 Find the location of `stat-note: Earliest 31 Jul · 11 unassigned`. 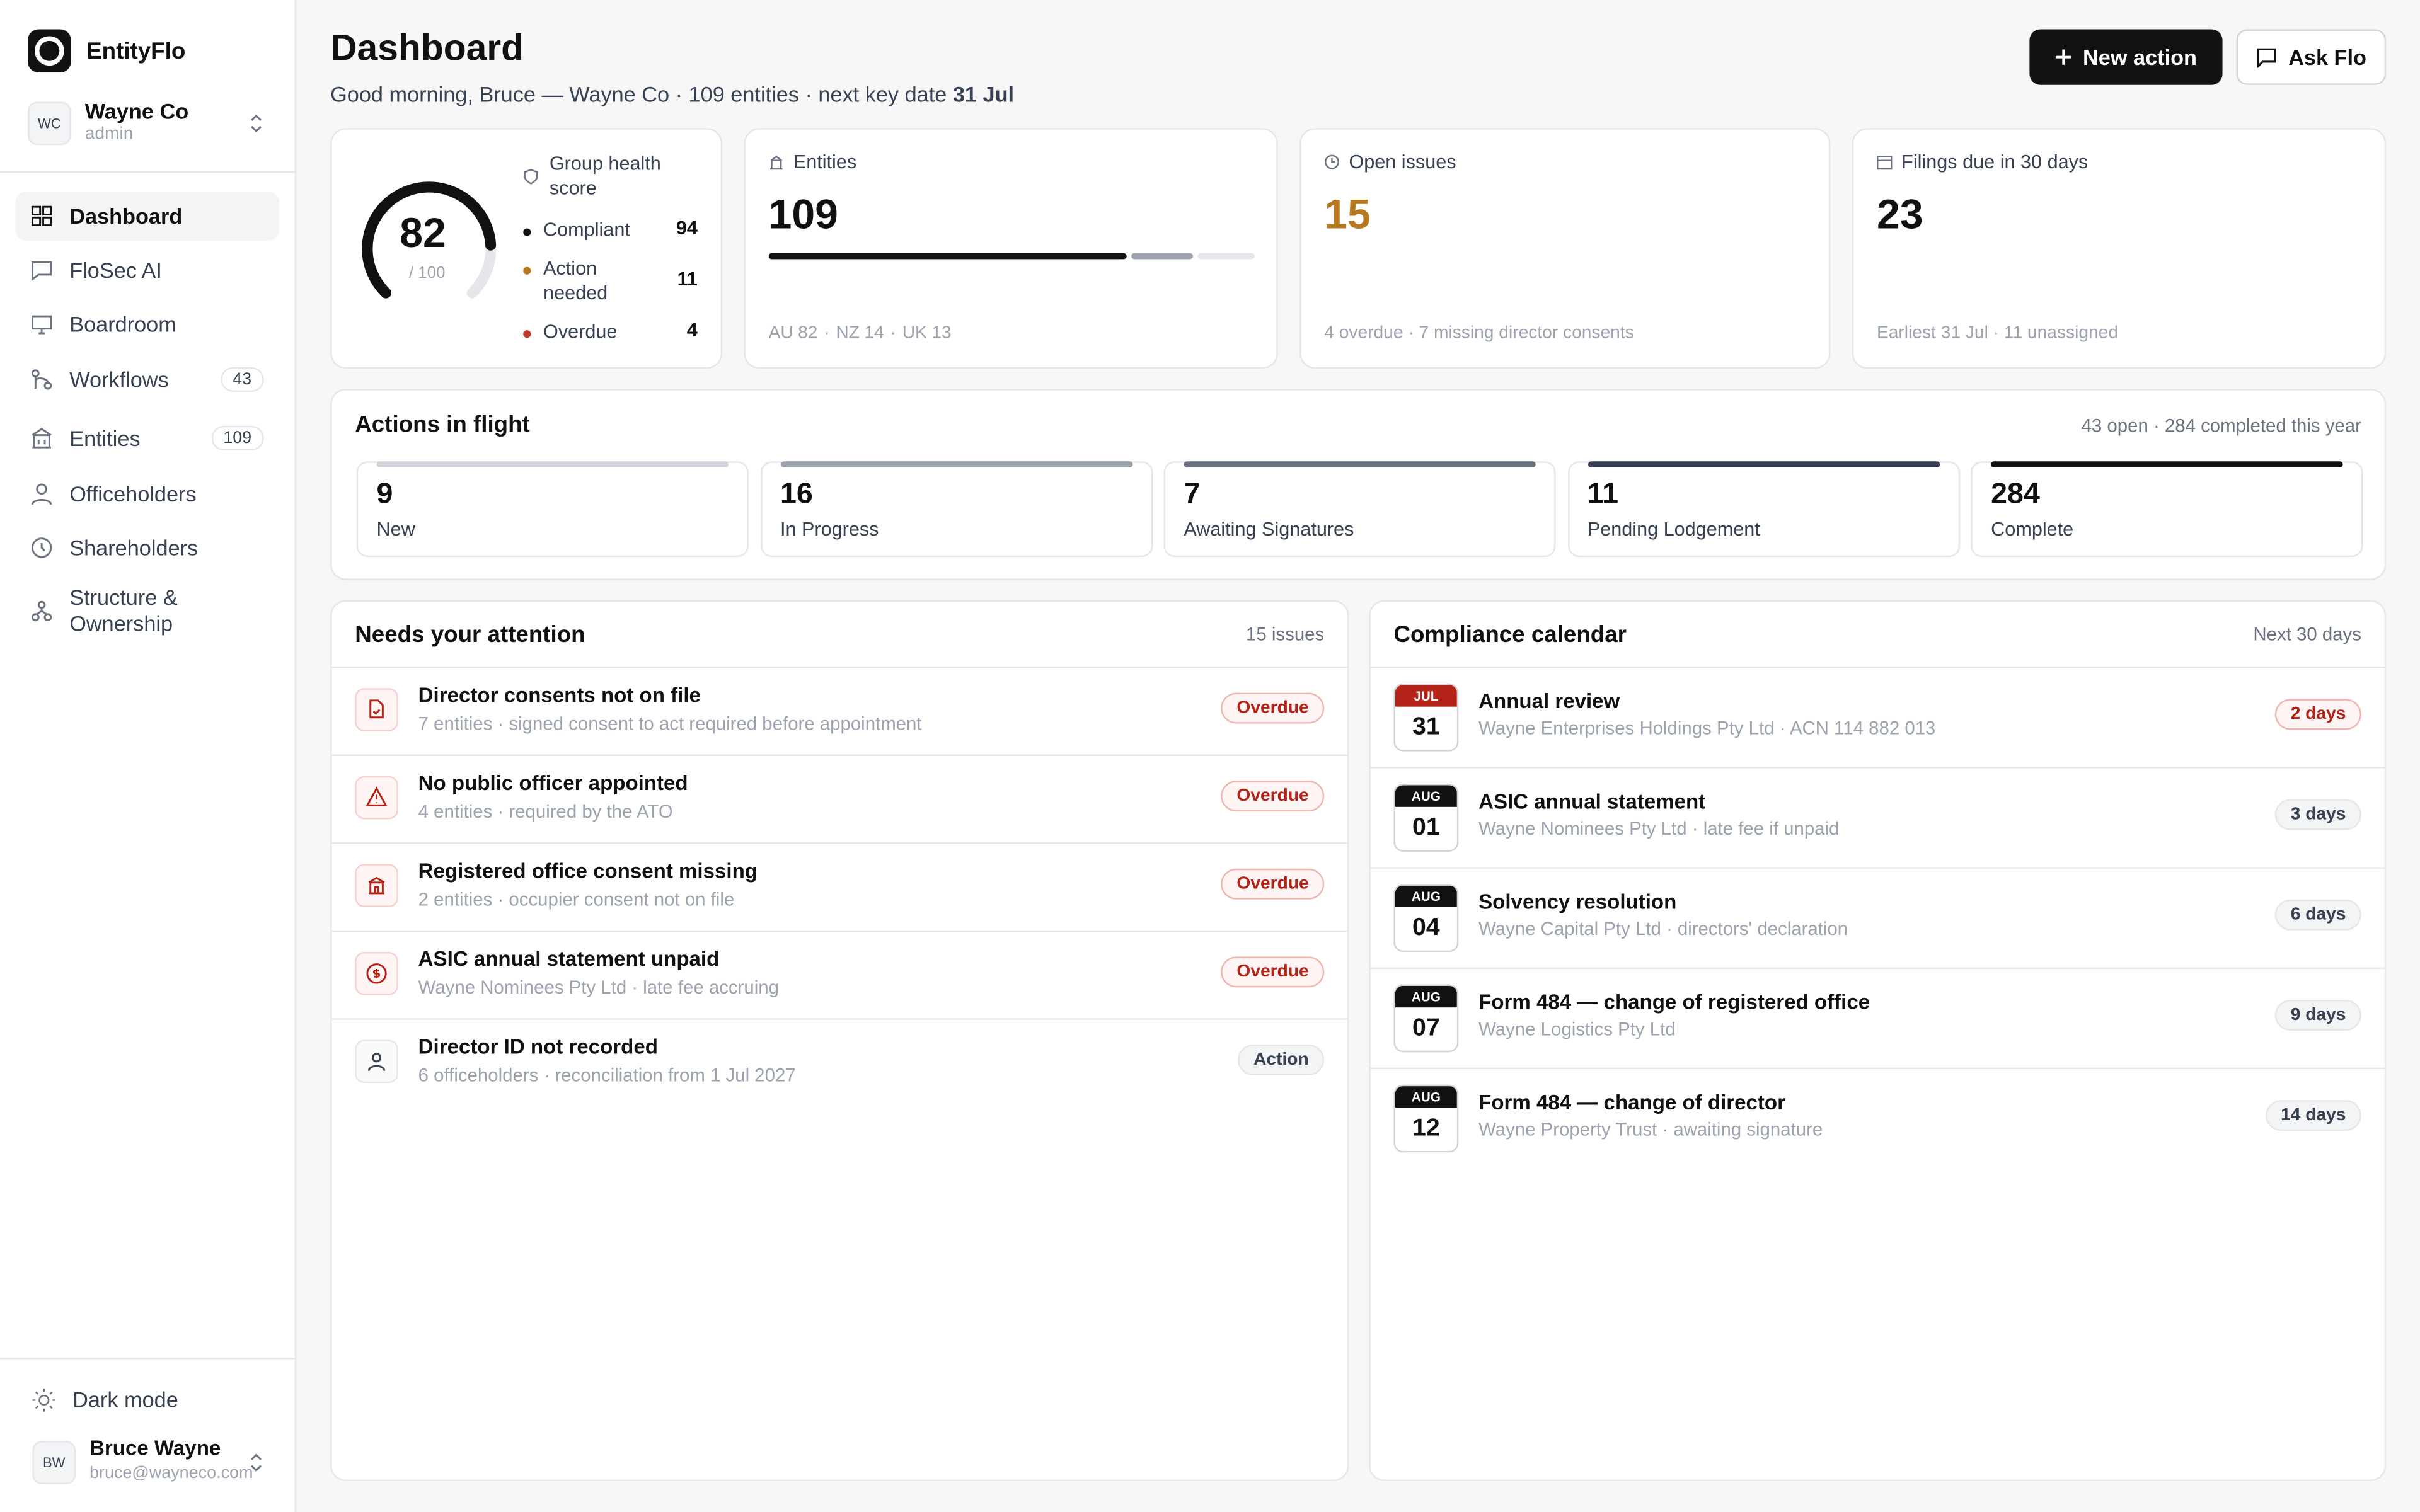

stat-note: Earliest 31 Jul · 11 unassigned is located at coordinates (1998, 333).